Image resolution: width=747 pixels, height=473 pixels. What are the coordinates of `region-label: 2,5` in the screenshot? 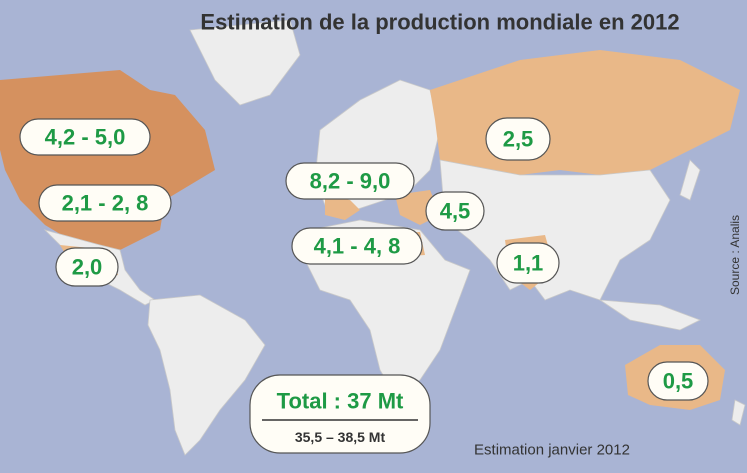 It's located at (518, 139).